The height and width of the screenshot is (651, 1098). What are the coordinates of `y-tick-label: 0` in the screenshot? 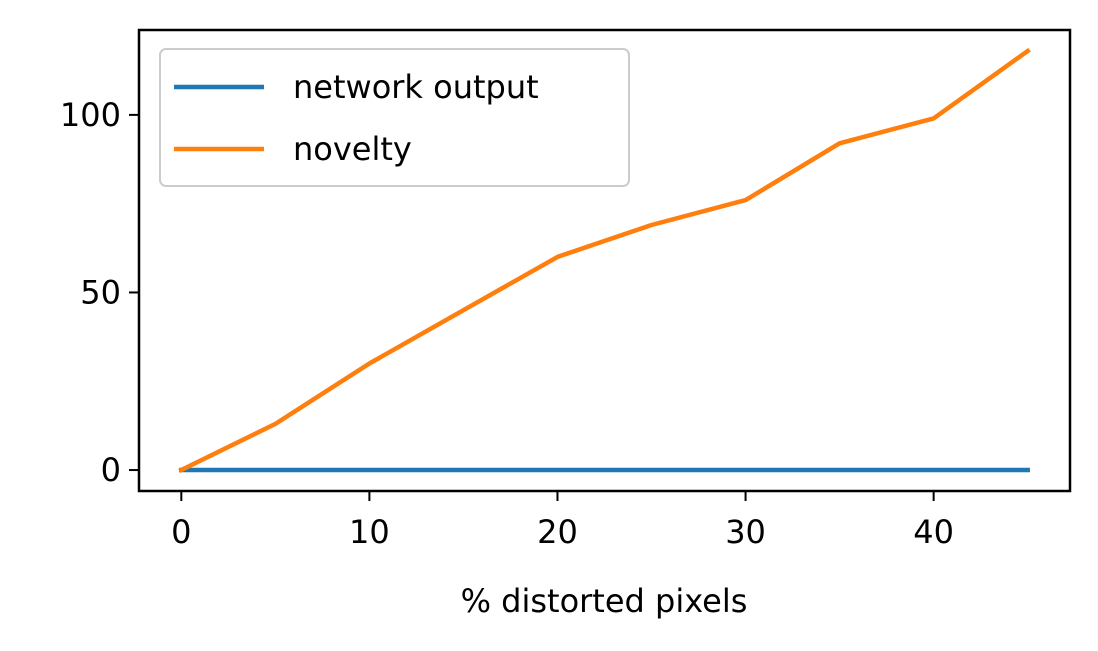 It's located at (111, 470).